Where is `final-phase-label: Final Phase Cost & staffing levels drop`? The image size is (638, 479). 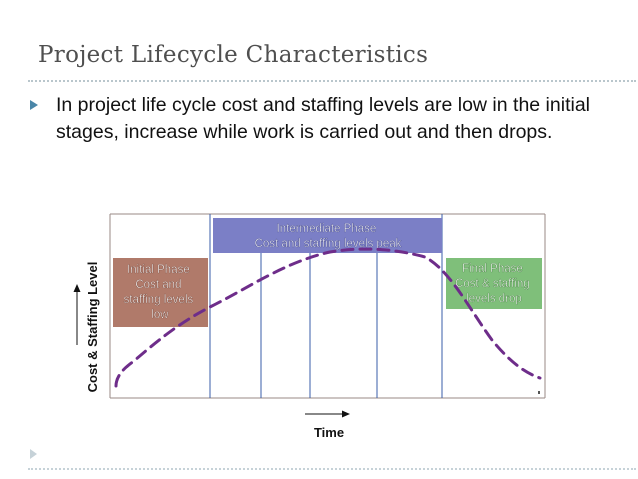
final-phase-label: Final Phase Cost & staffing levels drop is located at coordinates (494, 284).